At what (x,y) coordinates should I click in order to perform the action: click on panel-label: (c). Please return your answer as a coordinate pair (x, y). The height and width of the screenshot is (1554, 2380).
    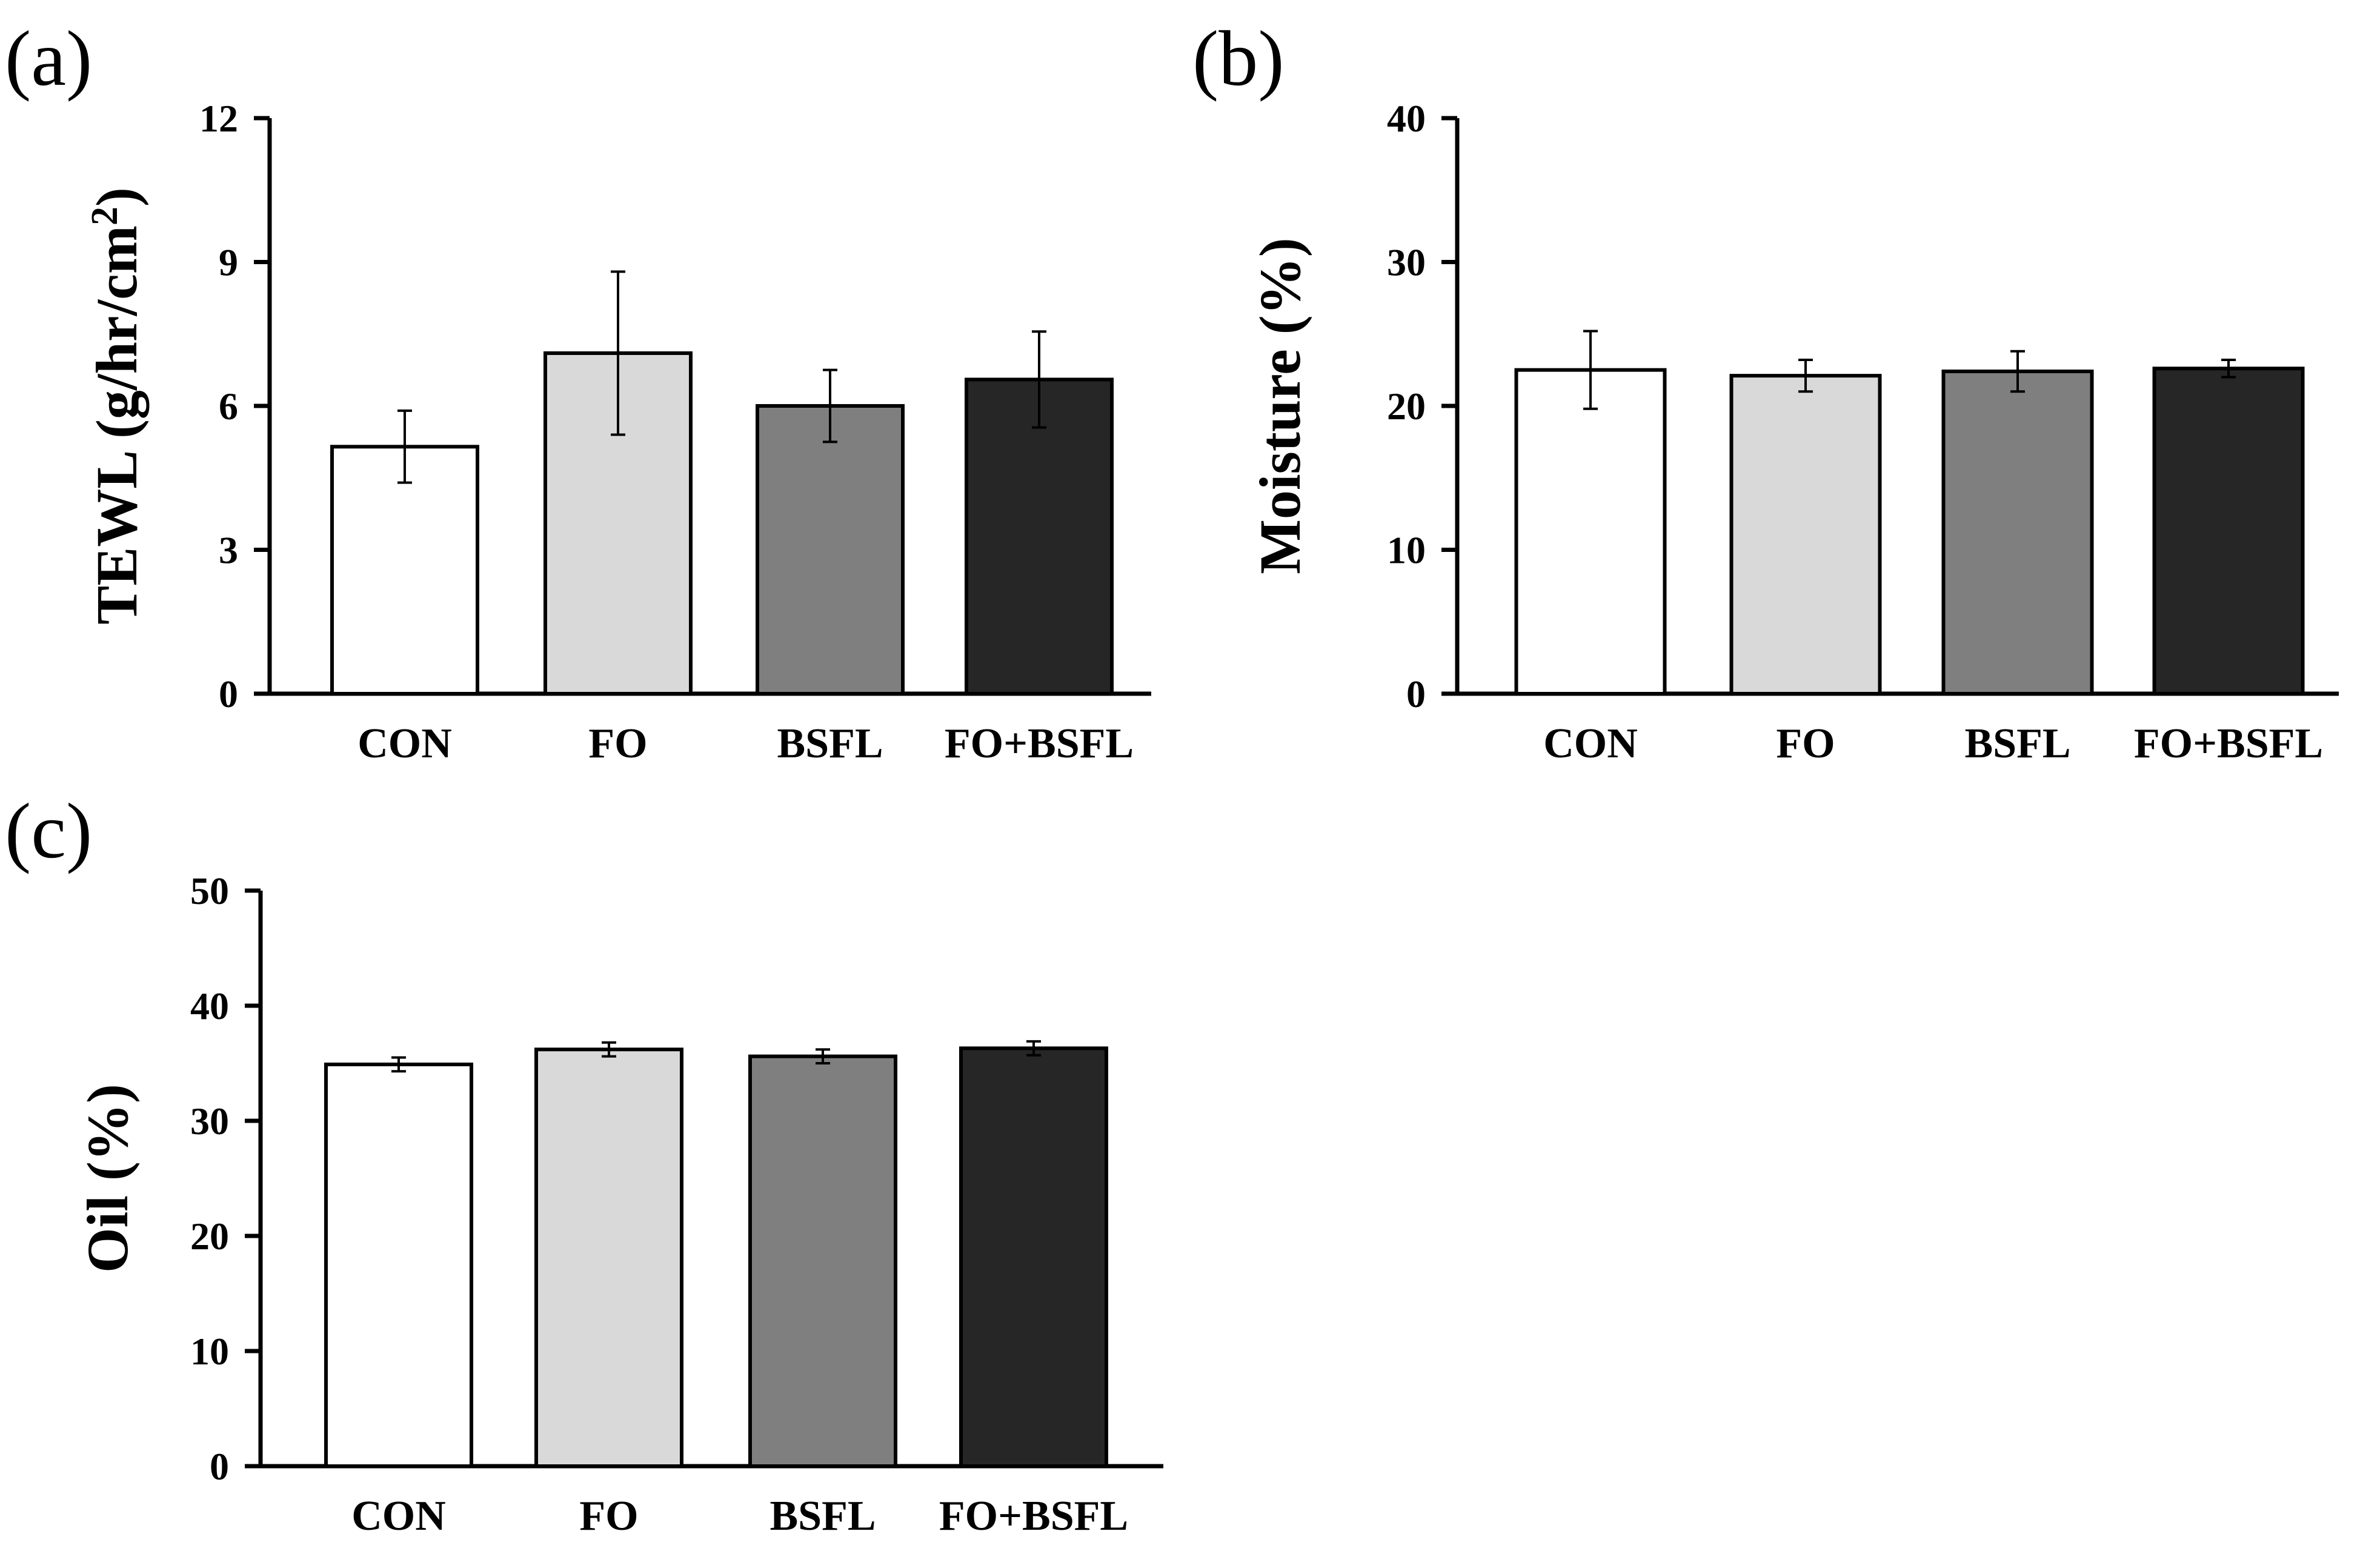
    Looking at the image, I should click on (48, 831).